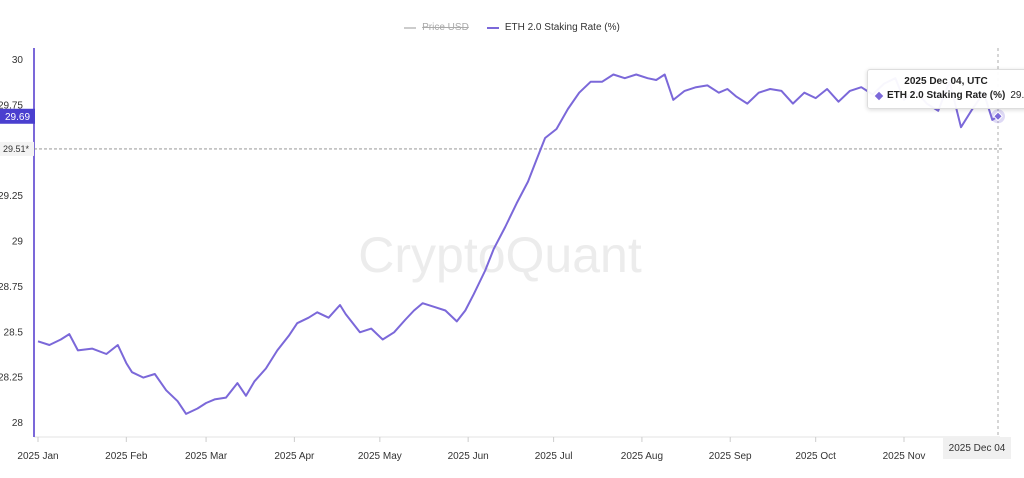  Describe the element at coordinates (11, 196) in the screenshot. I see `y-tick-label: 29.25` at that location.